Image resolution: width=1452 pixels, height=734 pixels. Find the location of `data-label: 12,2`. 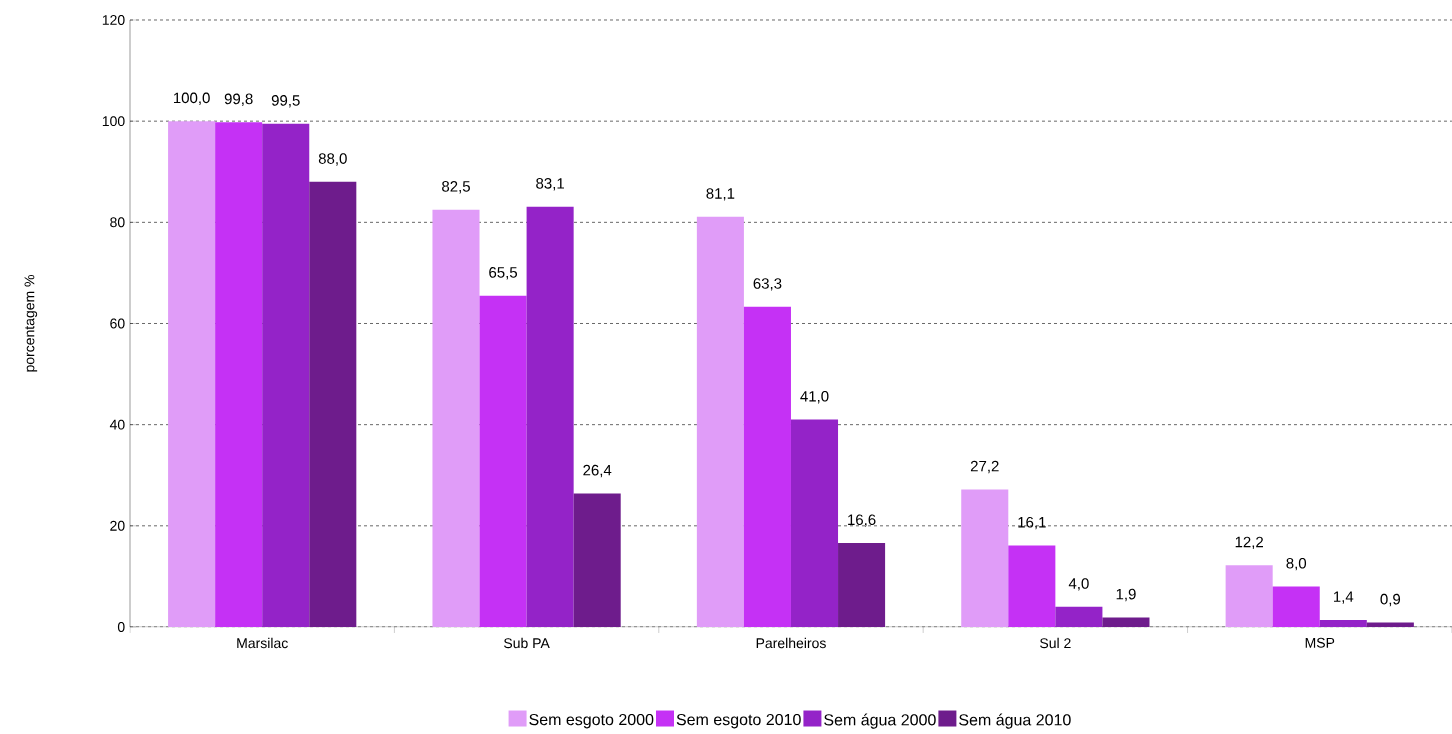

data-label: 12,2 is located at coordinates (1249, 543).